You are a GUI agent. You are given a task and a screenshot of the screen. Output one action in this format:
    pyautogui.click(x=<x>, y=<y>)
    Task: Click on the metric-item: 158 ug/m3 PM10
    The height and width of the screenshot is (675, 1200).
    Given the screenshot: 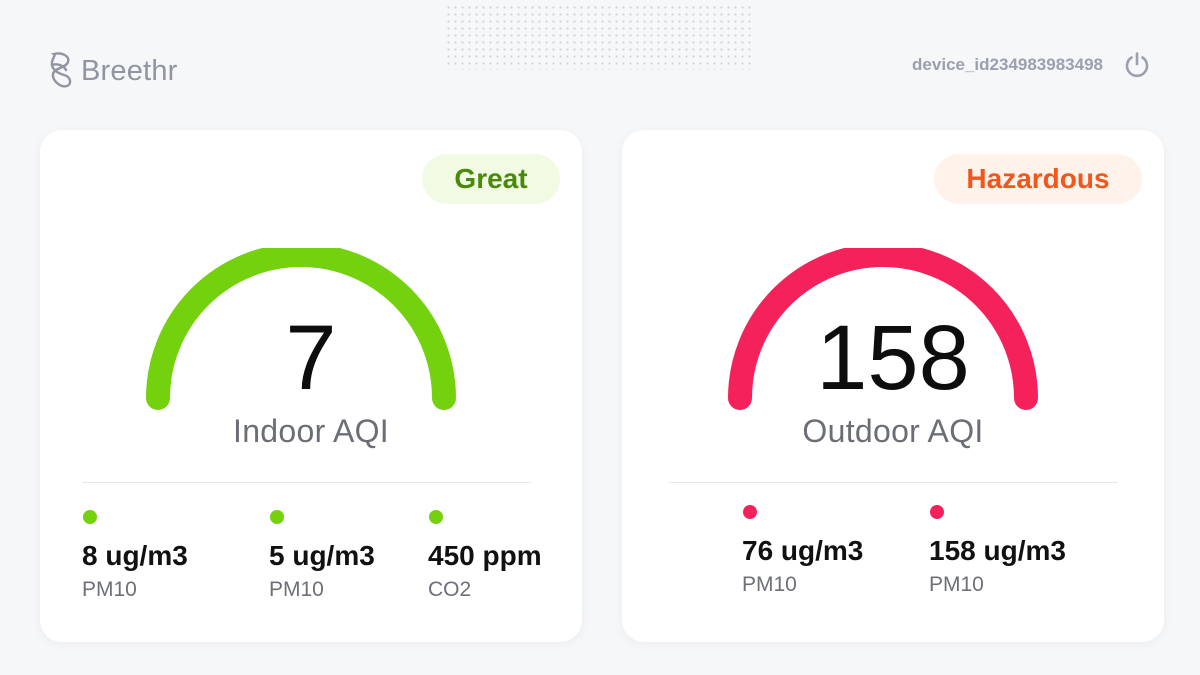 What is the action you would take?
    pyautogui.click(x=997, y=551)
    